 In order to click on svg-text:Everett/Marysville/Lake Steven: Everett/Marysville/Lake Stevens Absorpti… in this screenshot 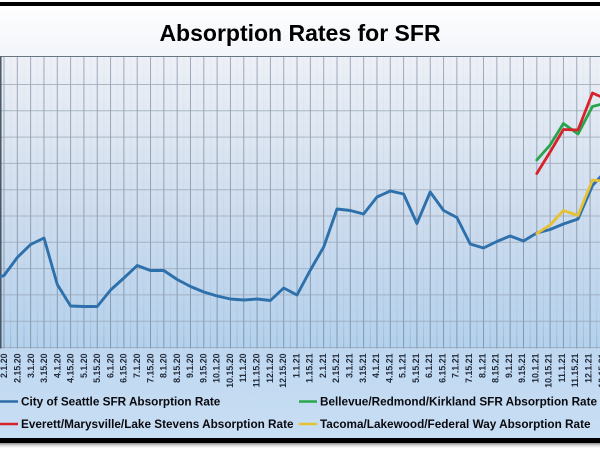, I will do `click(157, 424)`.